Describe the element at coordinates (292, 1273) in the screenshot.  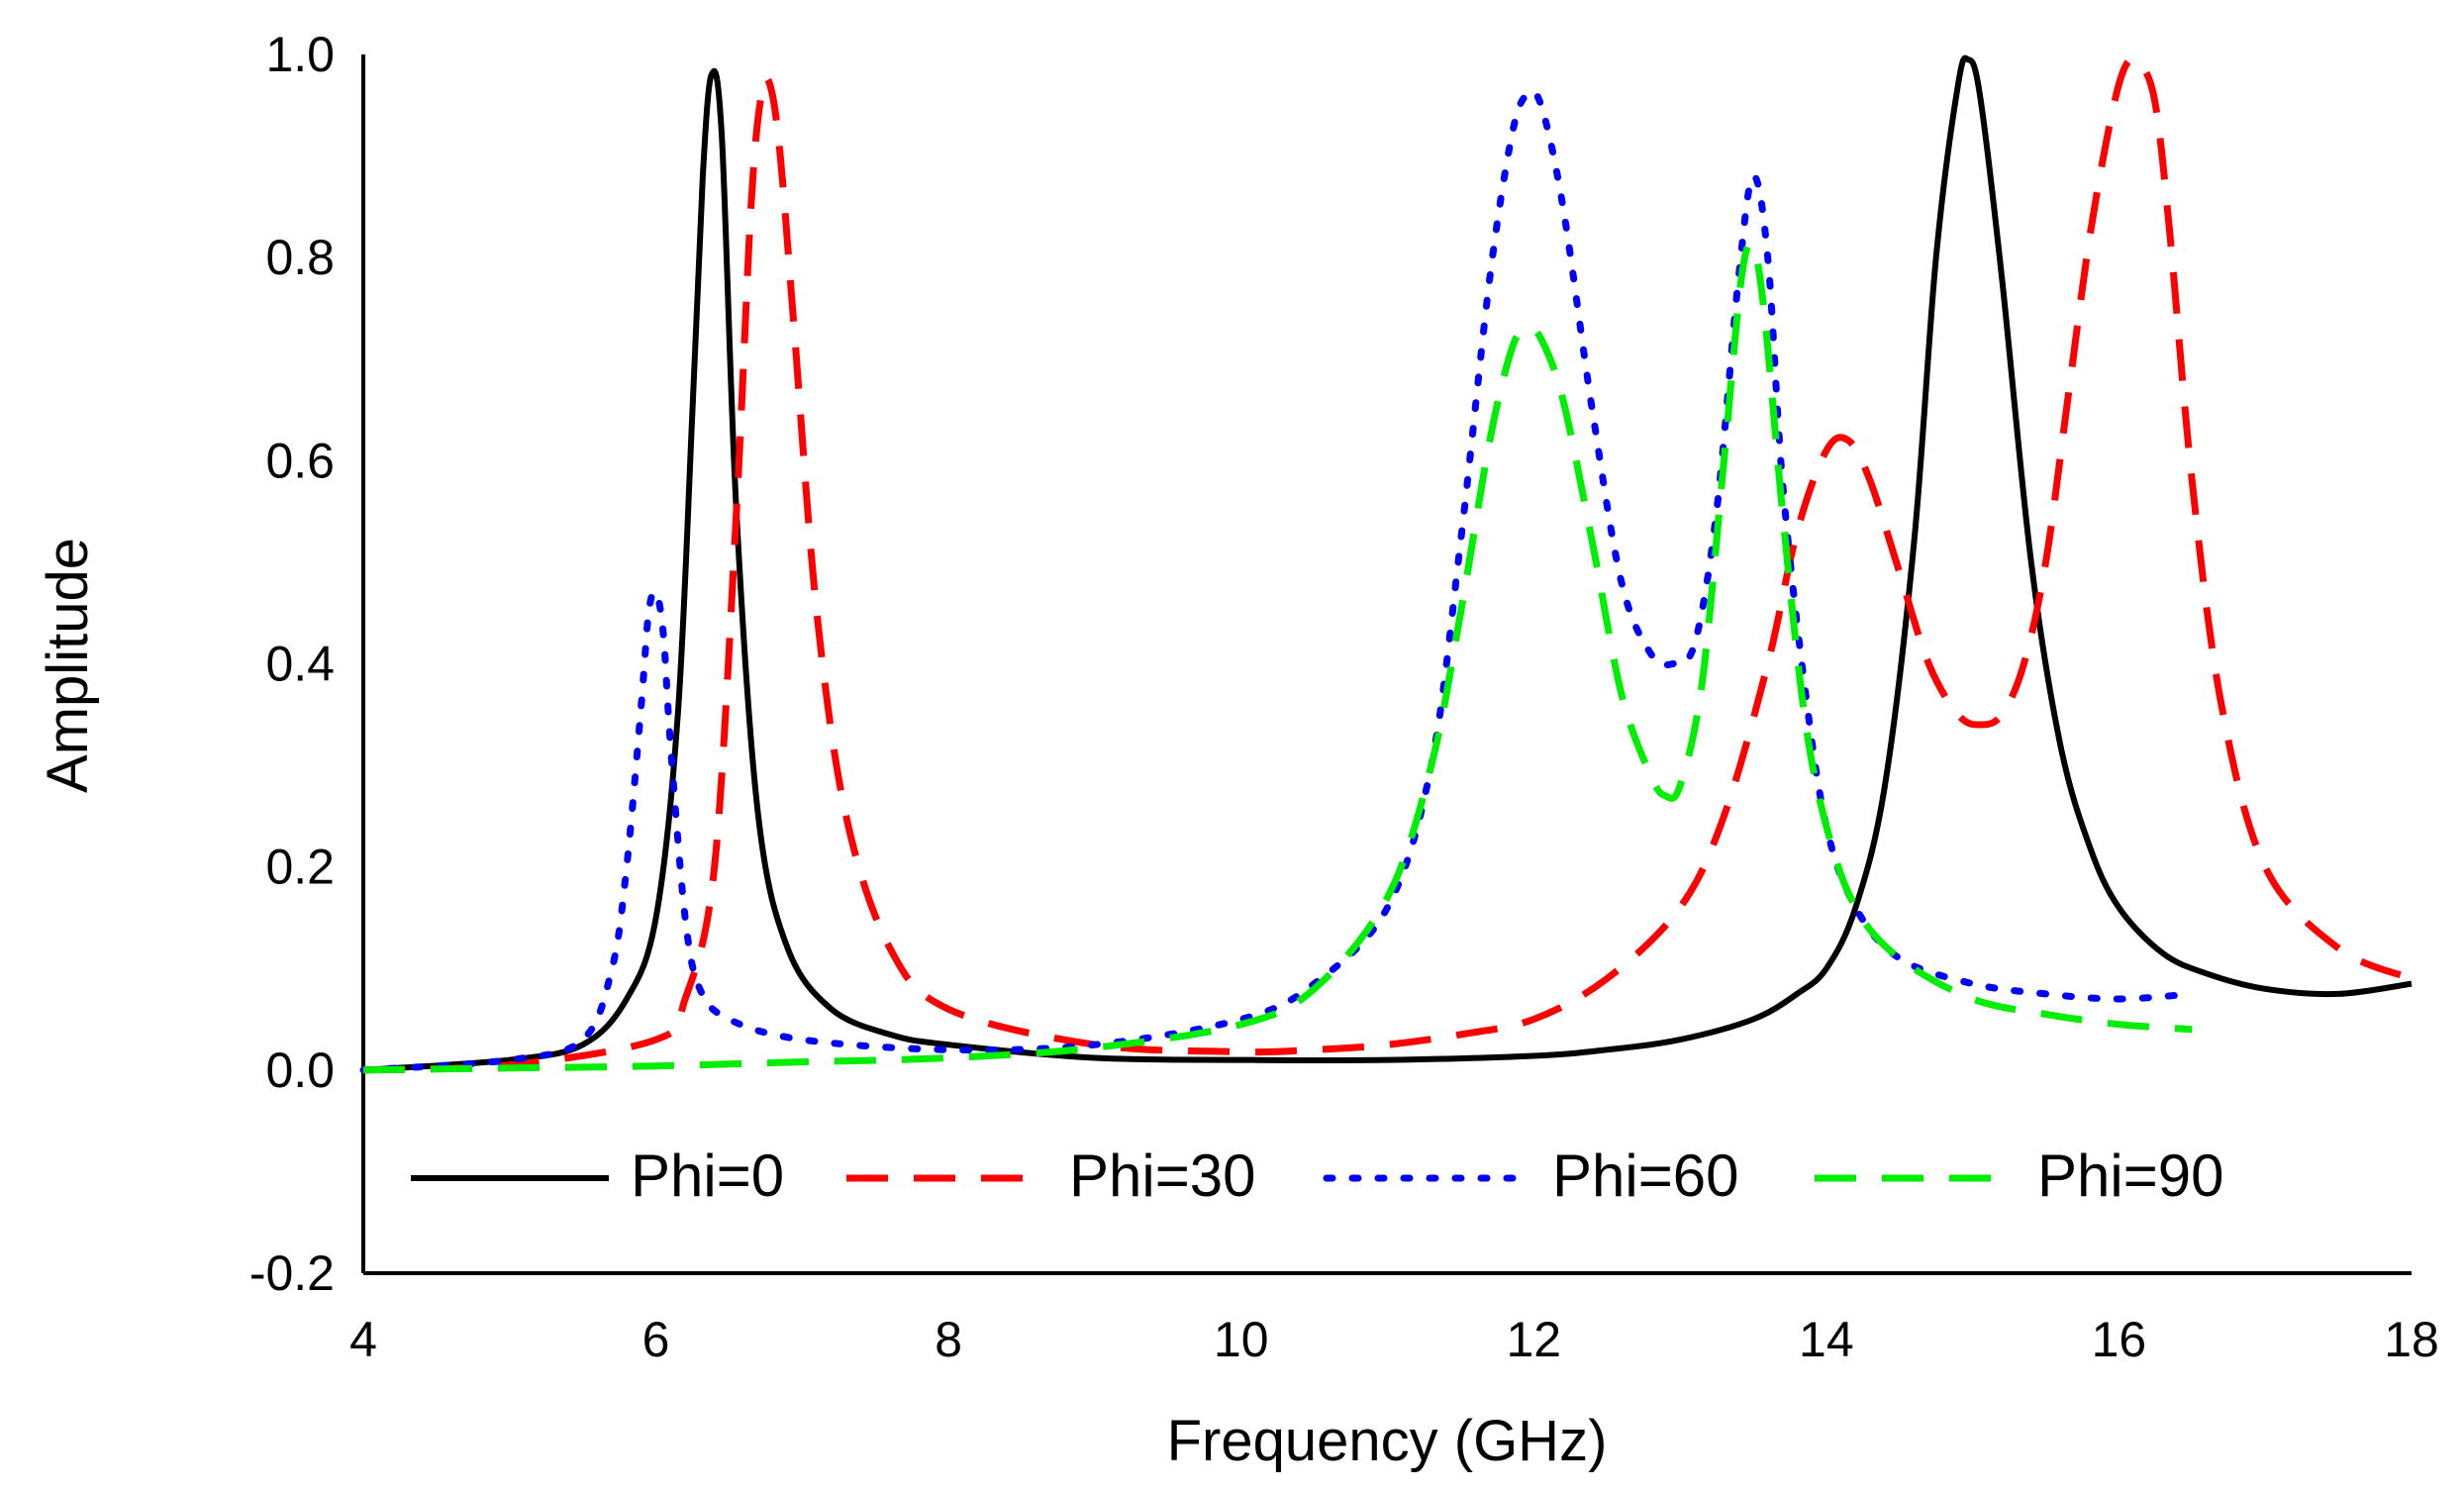
I see `y-tick-label: -0.2` at that location.